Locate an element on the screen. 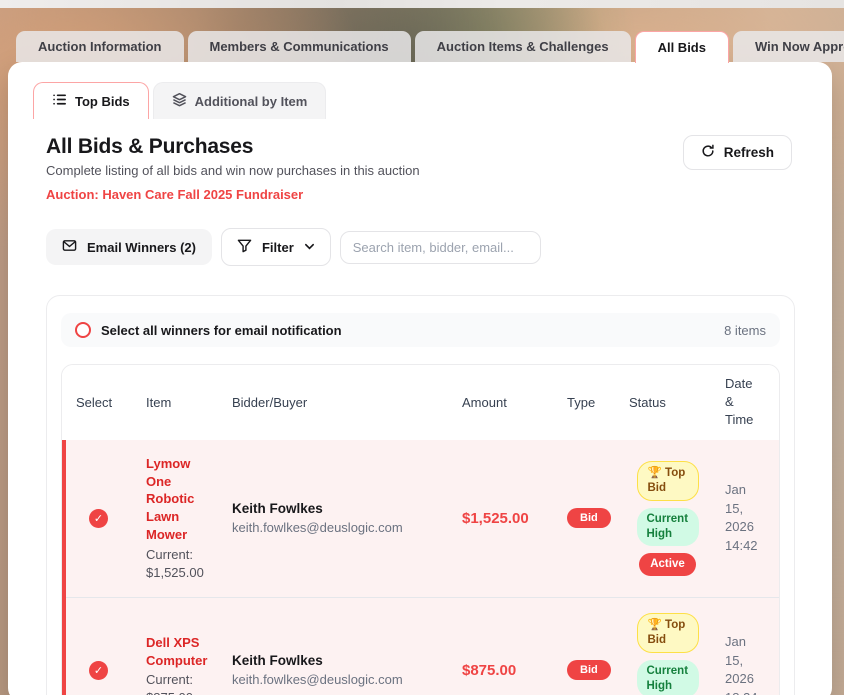 Image resolution: width=844 pixels, height=695 pixels. status-badge-active: Active is located at coordinates (667, 564).